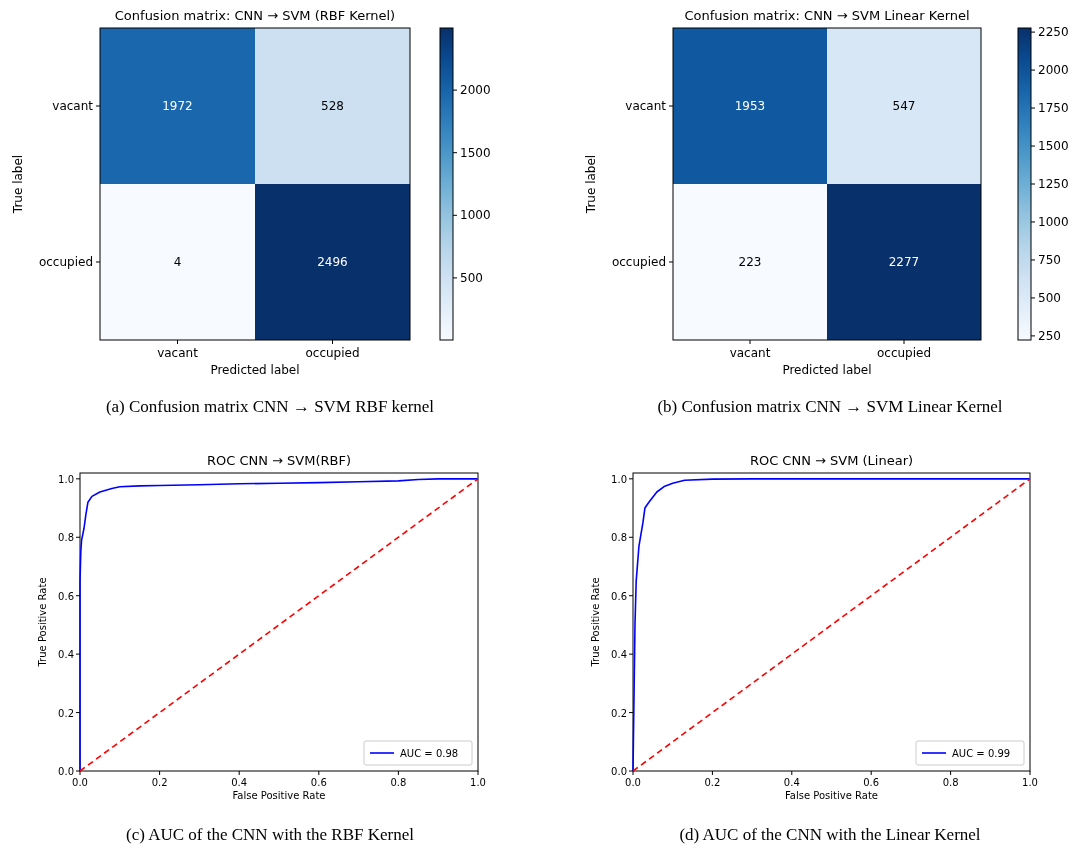 This screenshot has height=852, width=1072. Describe the element at coordinates (904, 262) in the screenshot. I see `data-label: 2277` at that location.